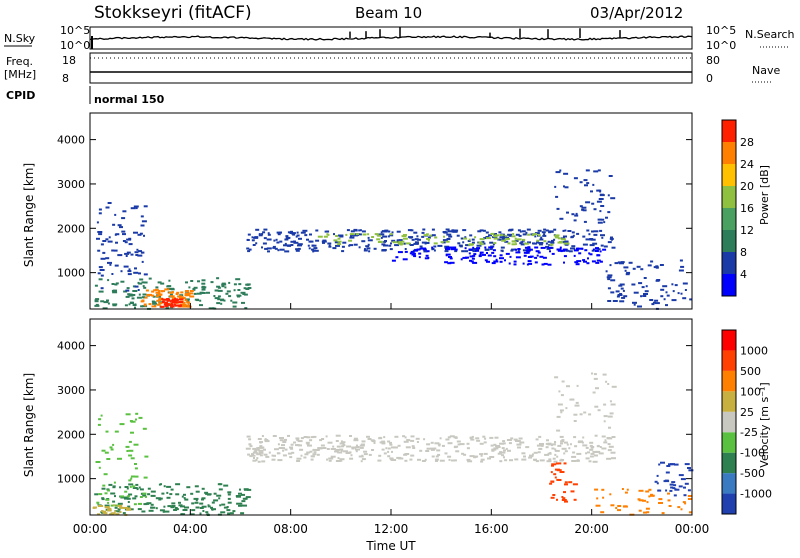 This screenshot has height=558, width=800. What do you see at coordinates (71, 228) in the screenshot?
I see `power-ytick-label: 2000` at bounding box center [71, 228].